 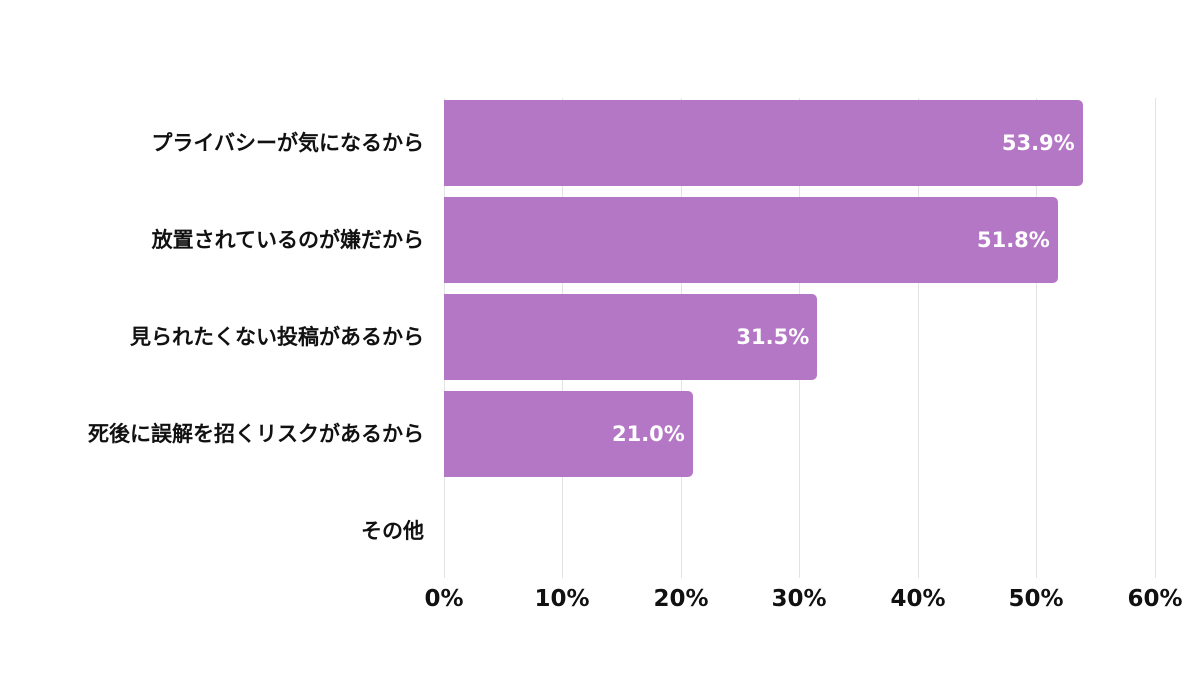 What do you see at coordinates (1155, 599) in the screenshot?
I see `x-tick-label: 60%` at bounding box center [1155, 599].